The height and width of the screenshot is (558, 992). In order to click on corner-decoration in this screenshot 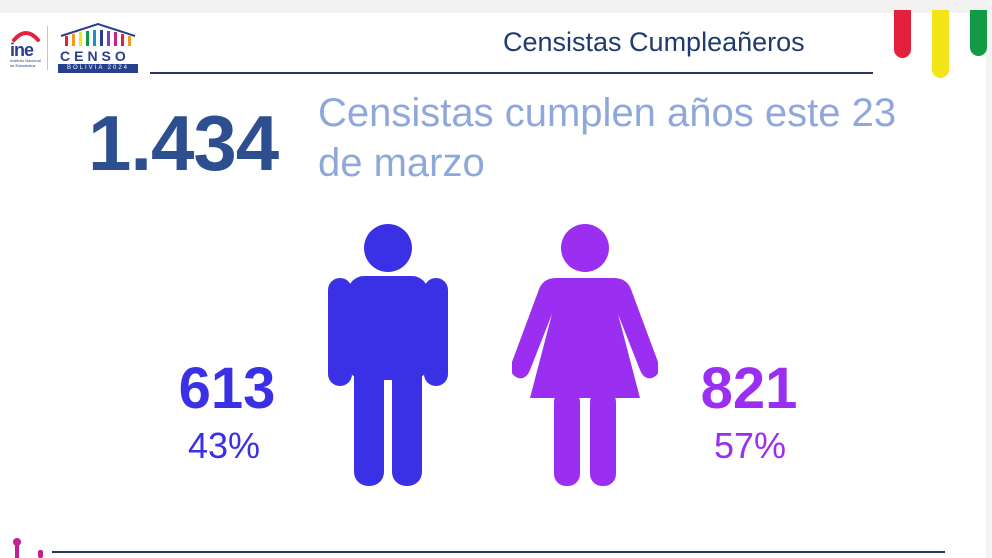, I will do `click(28, 548)`.